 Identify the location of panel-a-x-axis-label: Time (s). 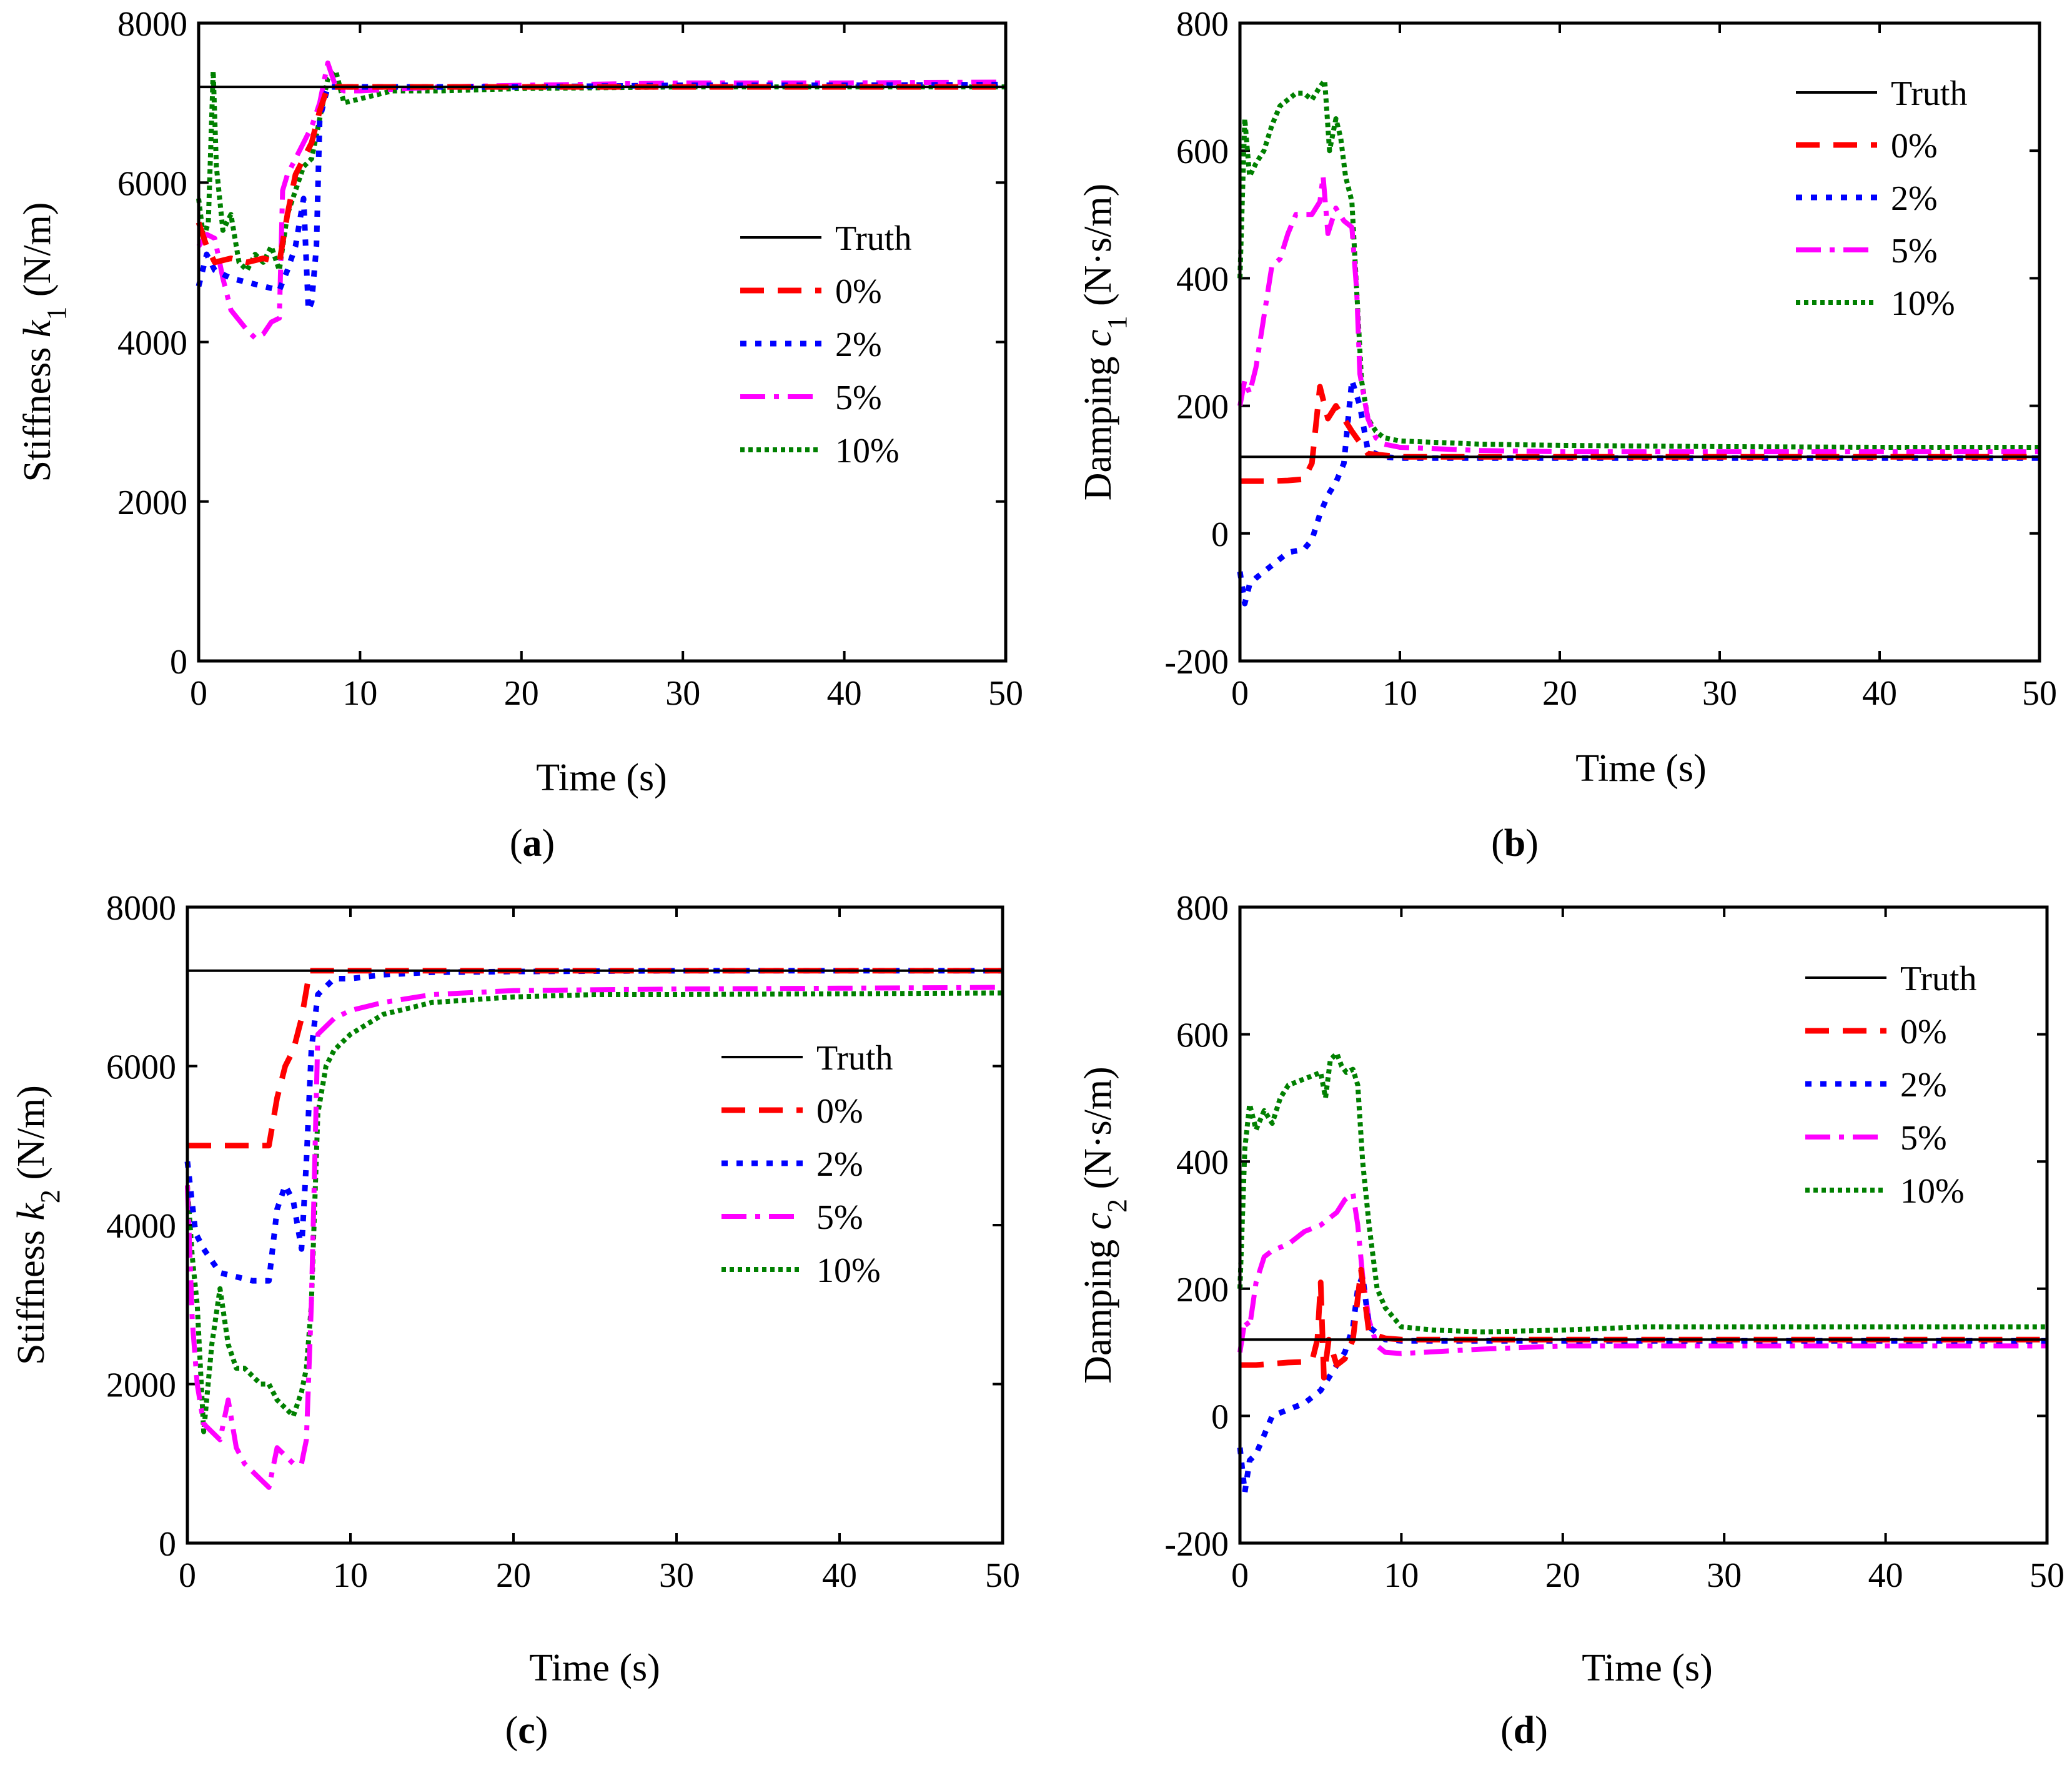
(601, 778).